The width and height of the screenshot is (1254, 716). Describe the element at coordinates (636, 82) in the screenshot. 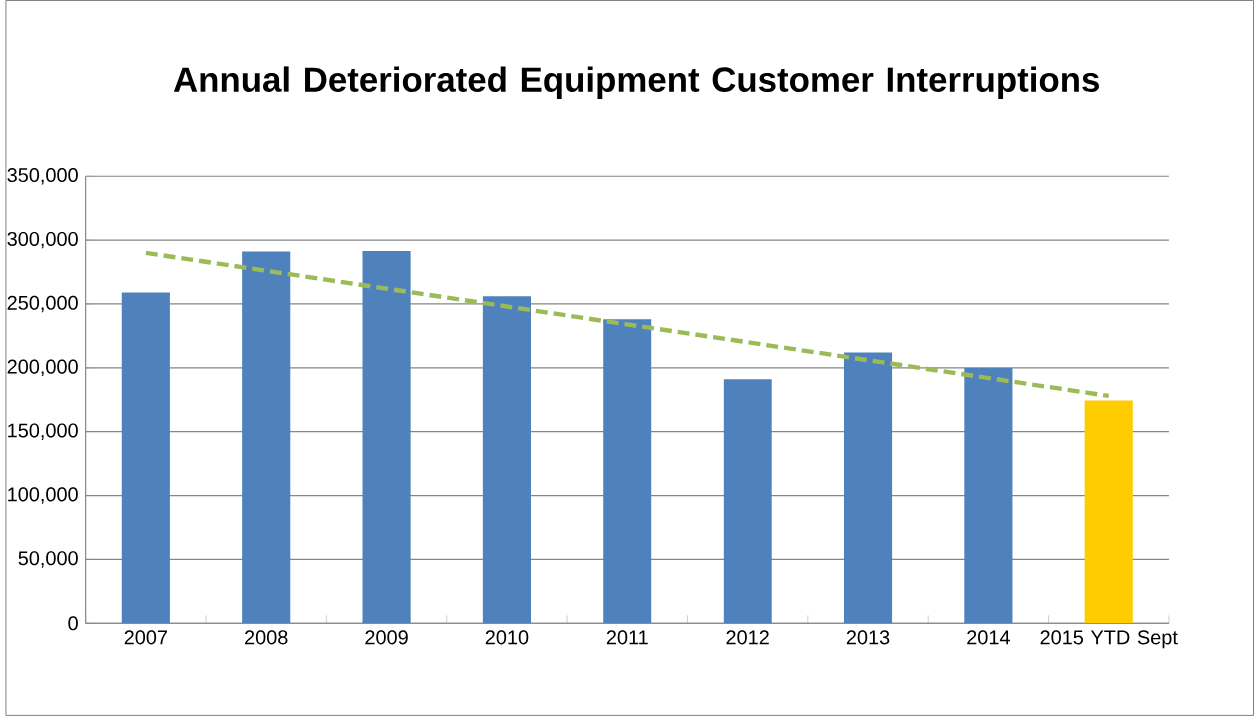

I see `chart-title: Annual Deteriorated Equipment Customer Interruptions` at that location.